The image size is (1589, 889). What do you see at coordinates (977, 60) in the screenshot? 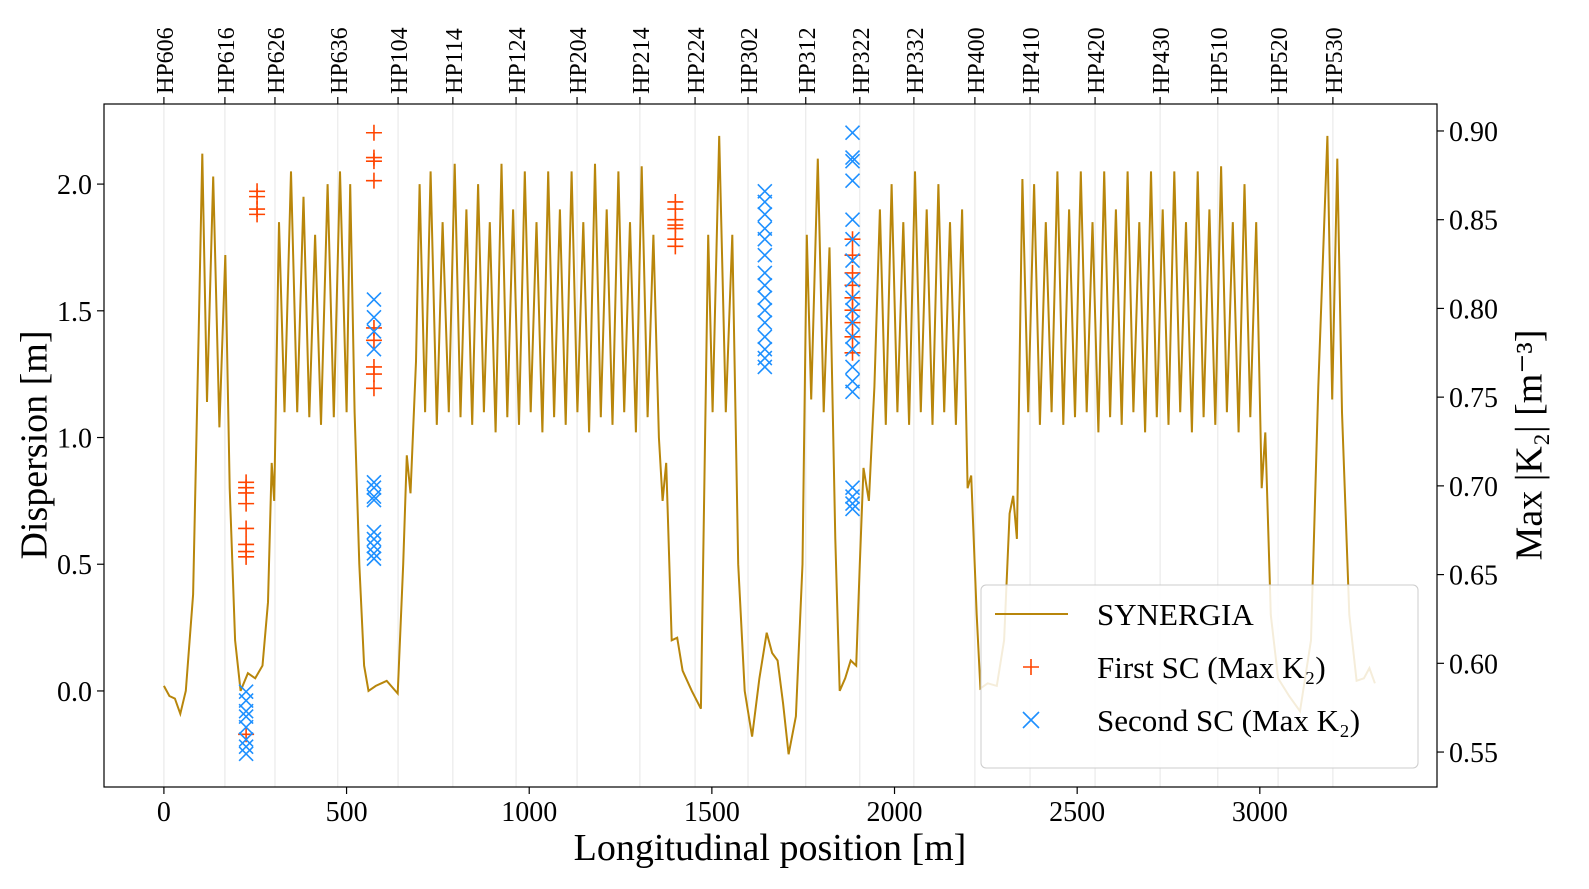
I see `x2-tick-label: HP400` at bounding box center [977, 60].